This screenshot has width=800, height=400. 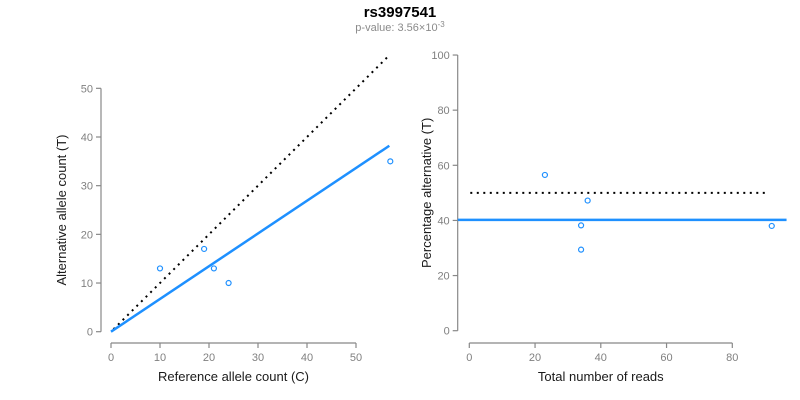 What do you see at coordinates (443, 166) in the screenshot?
I see `y-tick-label: 60` at bounding box center [443, 166].